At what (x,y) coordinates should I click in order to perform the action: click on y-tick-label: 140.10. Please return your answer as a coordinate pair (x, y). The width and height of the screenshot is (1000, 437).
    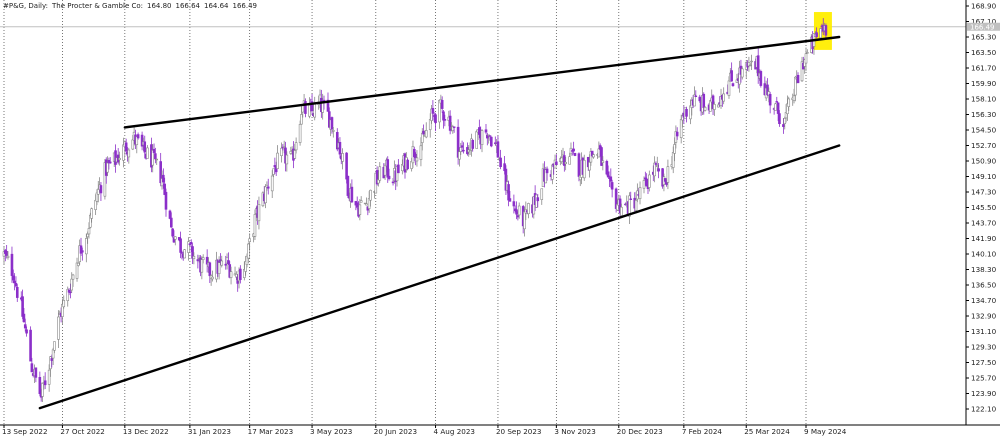
    Looking at the image, I should click on (984, 254).